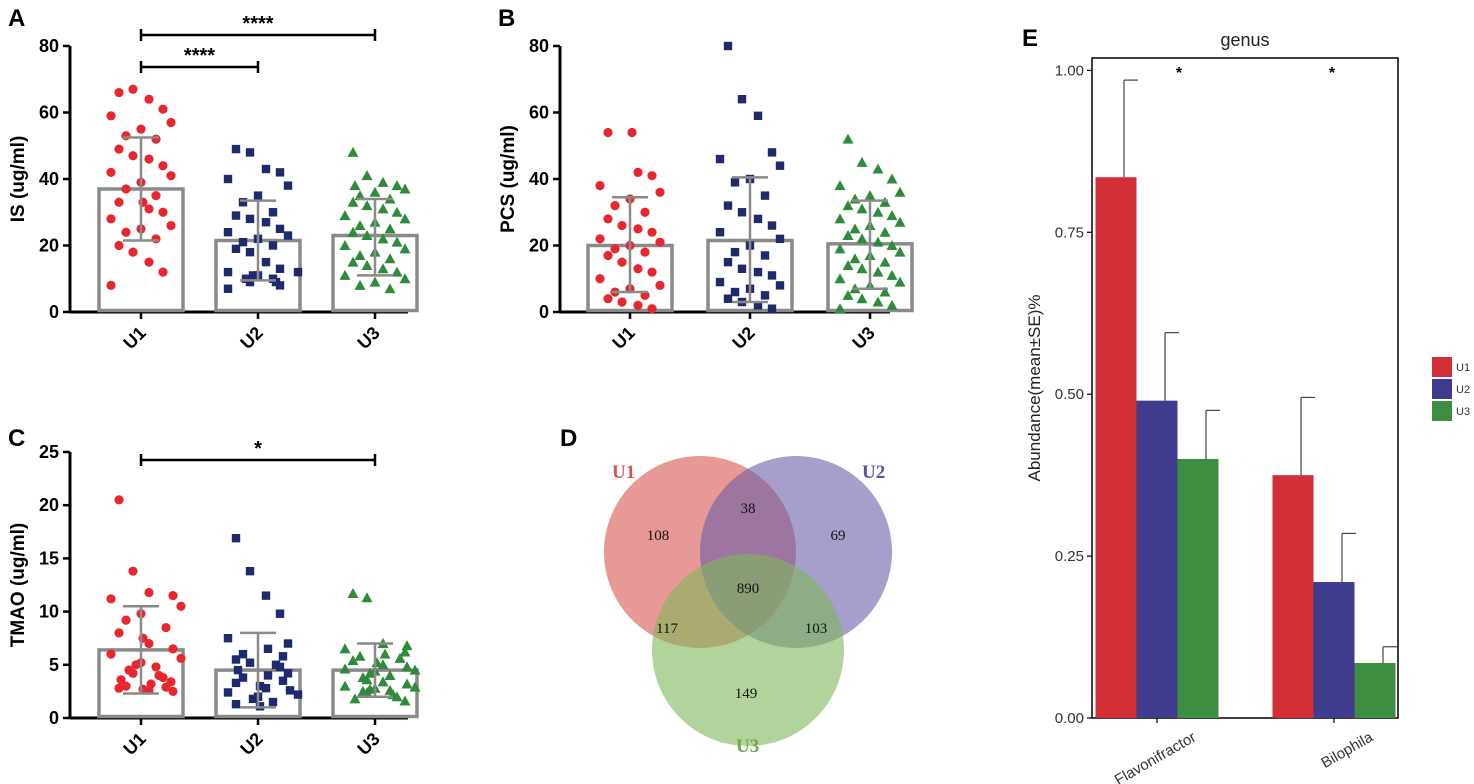  Describe the element at coordinates (1293, 596) in the screenshot. I see `panel-e-bar-u1` at that location.